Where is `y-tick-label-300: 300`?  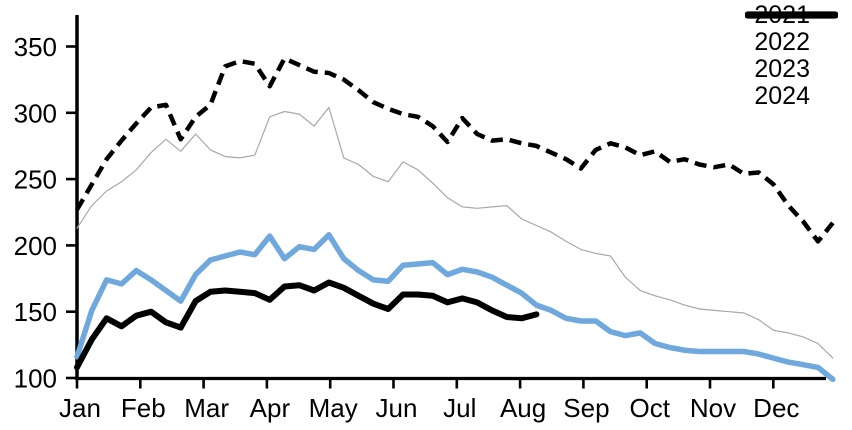 y-tick-label-300: 300 is located at coordinates (35, 113).